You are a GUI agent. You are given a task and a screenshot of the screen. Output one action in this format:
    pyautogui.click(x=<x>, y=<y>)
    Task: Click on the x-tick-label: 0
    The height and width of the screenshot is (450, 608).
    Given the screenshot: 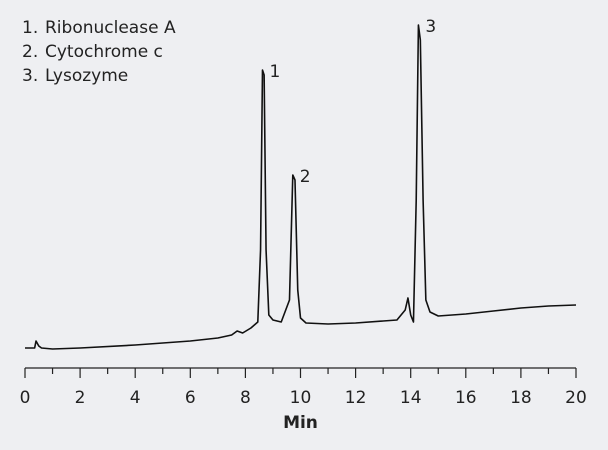 What is the action you would take?
    pyautogui.click(x=25, y=398)
    